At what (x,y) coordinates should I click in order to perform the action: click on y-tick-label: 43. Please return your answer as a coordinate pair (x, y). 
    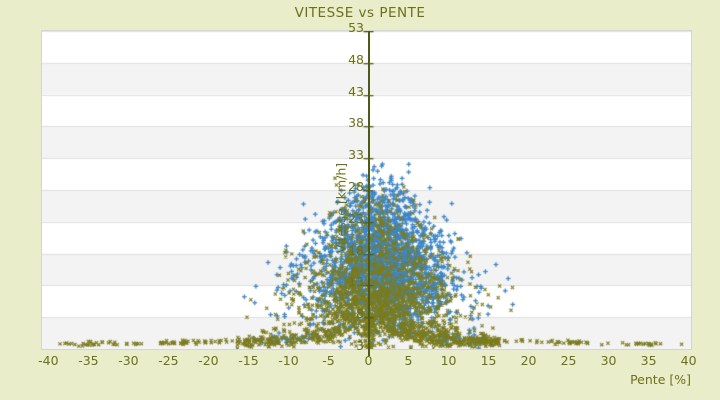
    Looking at the image, I should click on (356, 91).